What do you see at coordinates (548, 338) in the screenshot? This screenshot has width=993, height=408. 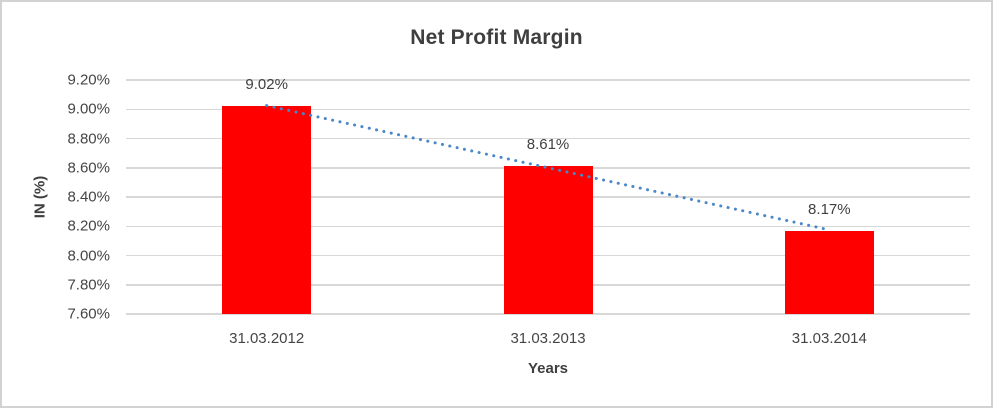 I see `x-tick-label: 31.03.2013` at bounding box center [548, 338].